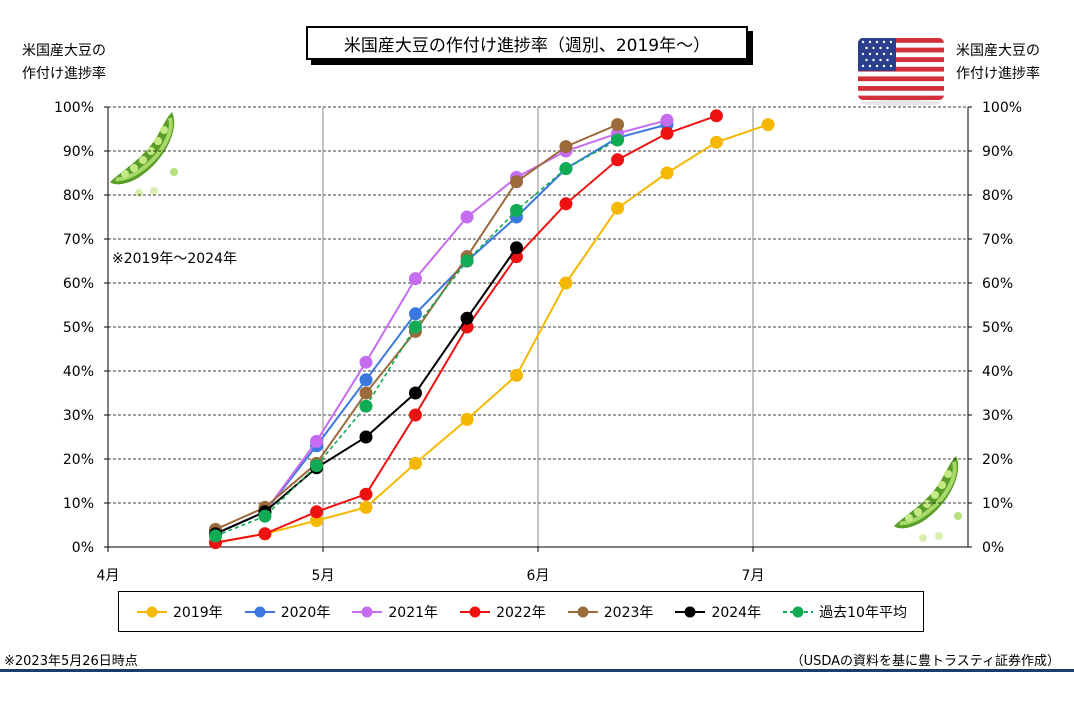  What do you see at coordinates (537, 670) in the screenshot?
I see `bottom-rule` at bounding box center [537, 670].